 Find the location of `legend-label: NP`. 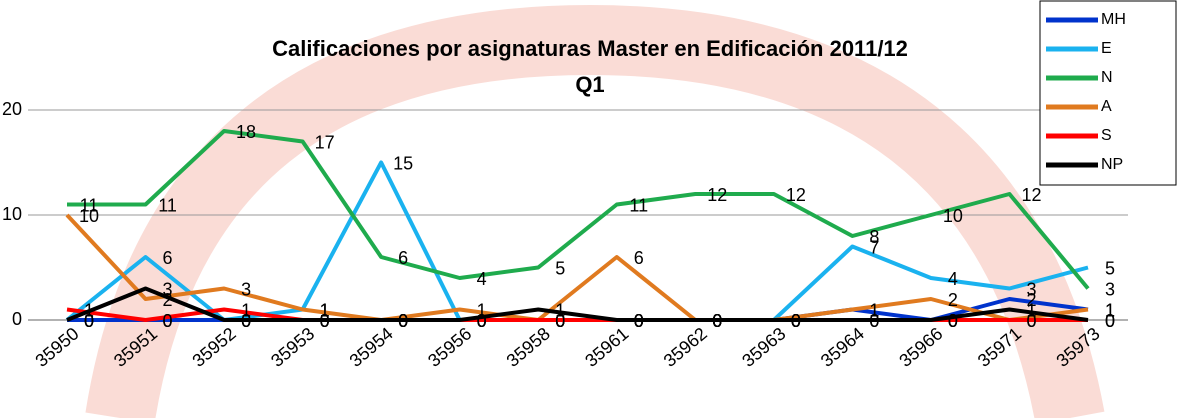

legend-label: NP is located at coordinates (1112, 164).